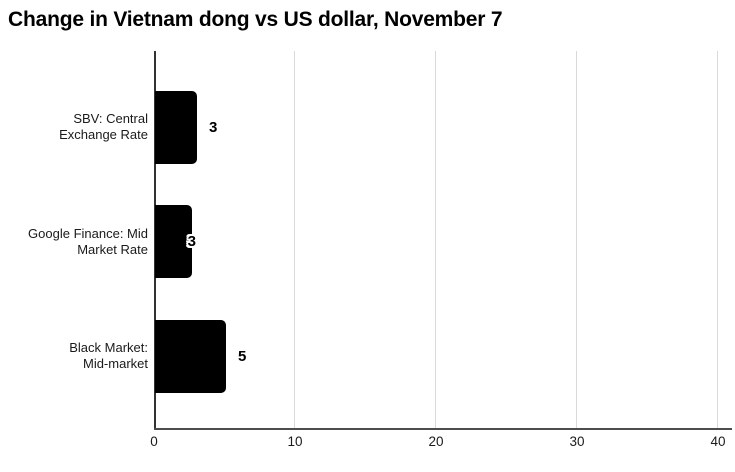 Image resolution: width=735 pixels, height=472 pixels. What do you see at coordinates (103, 134) in the screenshot?
I see `category-label-line: Exchange Rate` at bounding box center [103, 134].